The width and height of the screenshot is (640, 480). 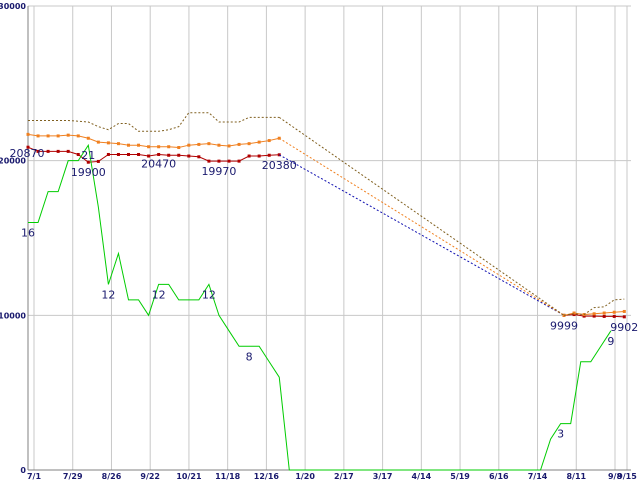 What do you see at coordinates (538, 476) in the screenshot?
I see `x-tick-label: 7/14` at bounding box center [538, 476].